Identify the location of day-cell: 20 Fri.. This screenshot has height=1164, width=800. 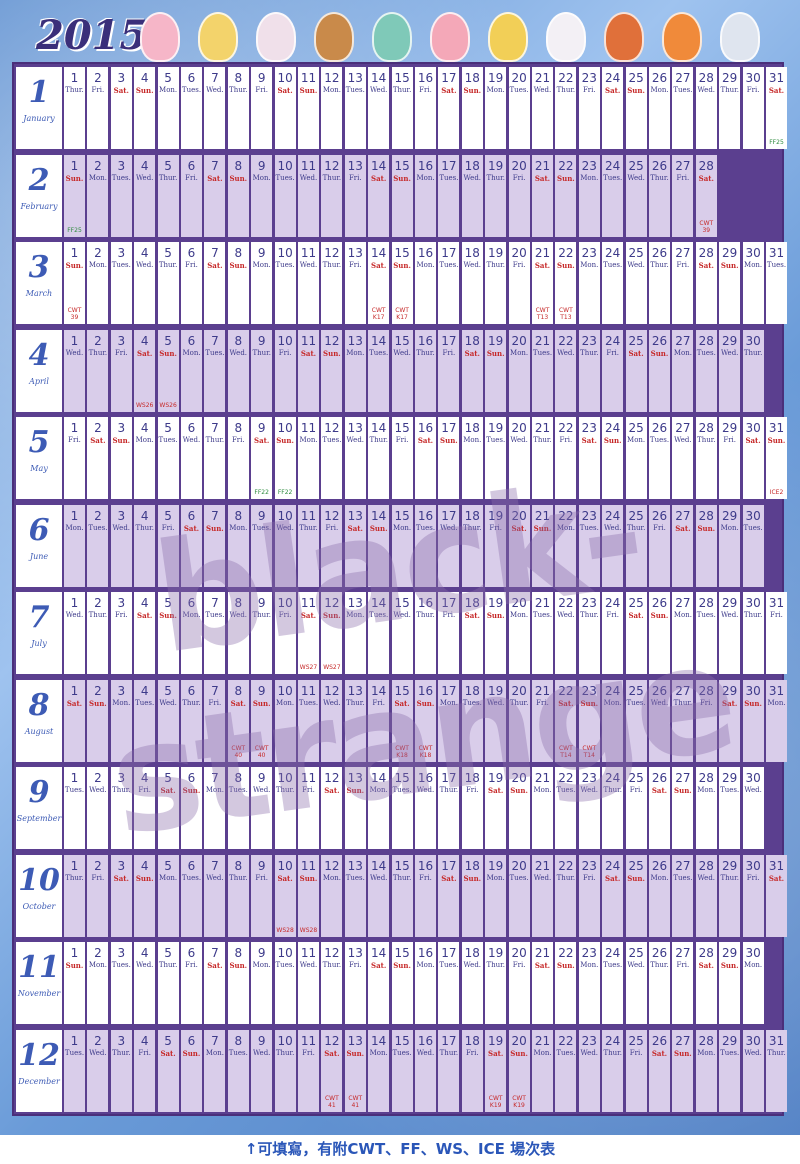
(519, 195).